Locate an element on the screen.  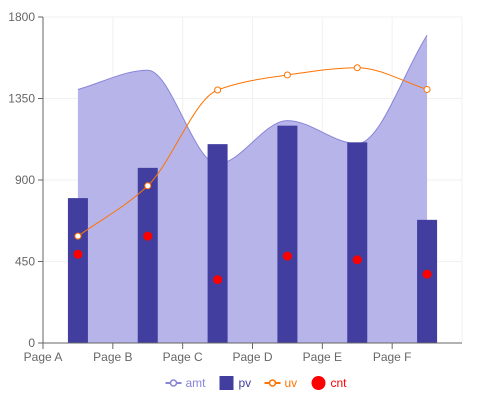
pv-legend-label: pv is located at coordinates (245, 383).